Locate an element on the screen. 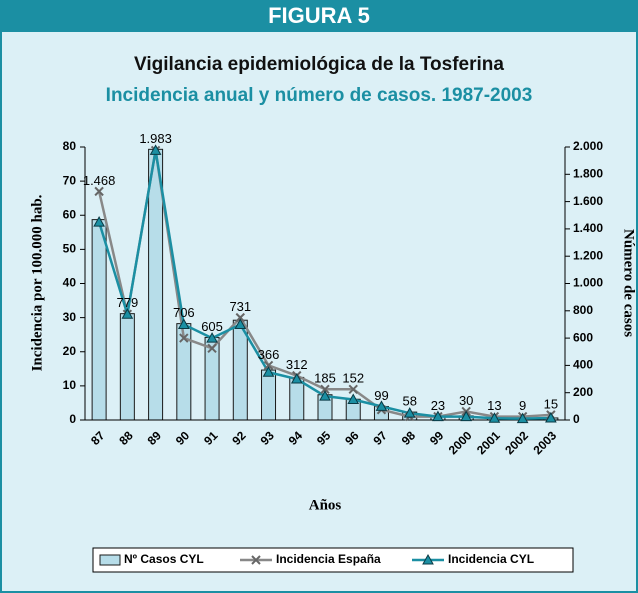 This screenshot has width=638, height=593. data-label: 15 is located at coordinates (551, 403).